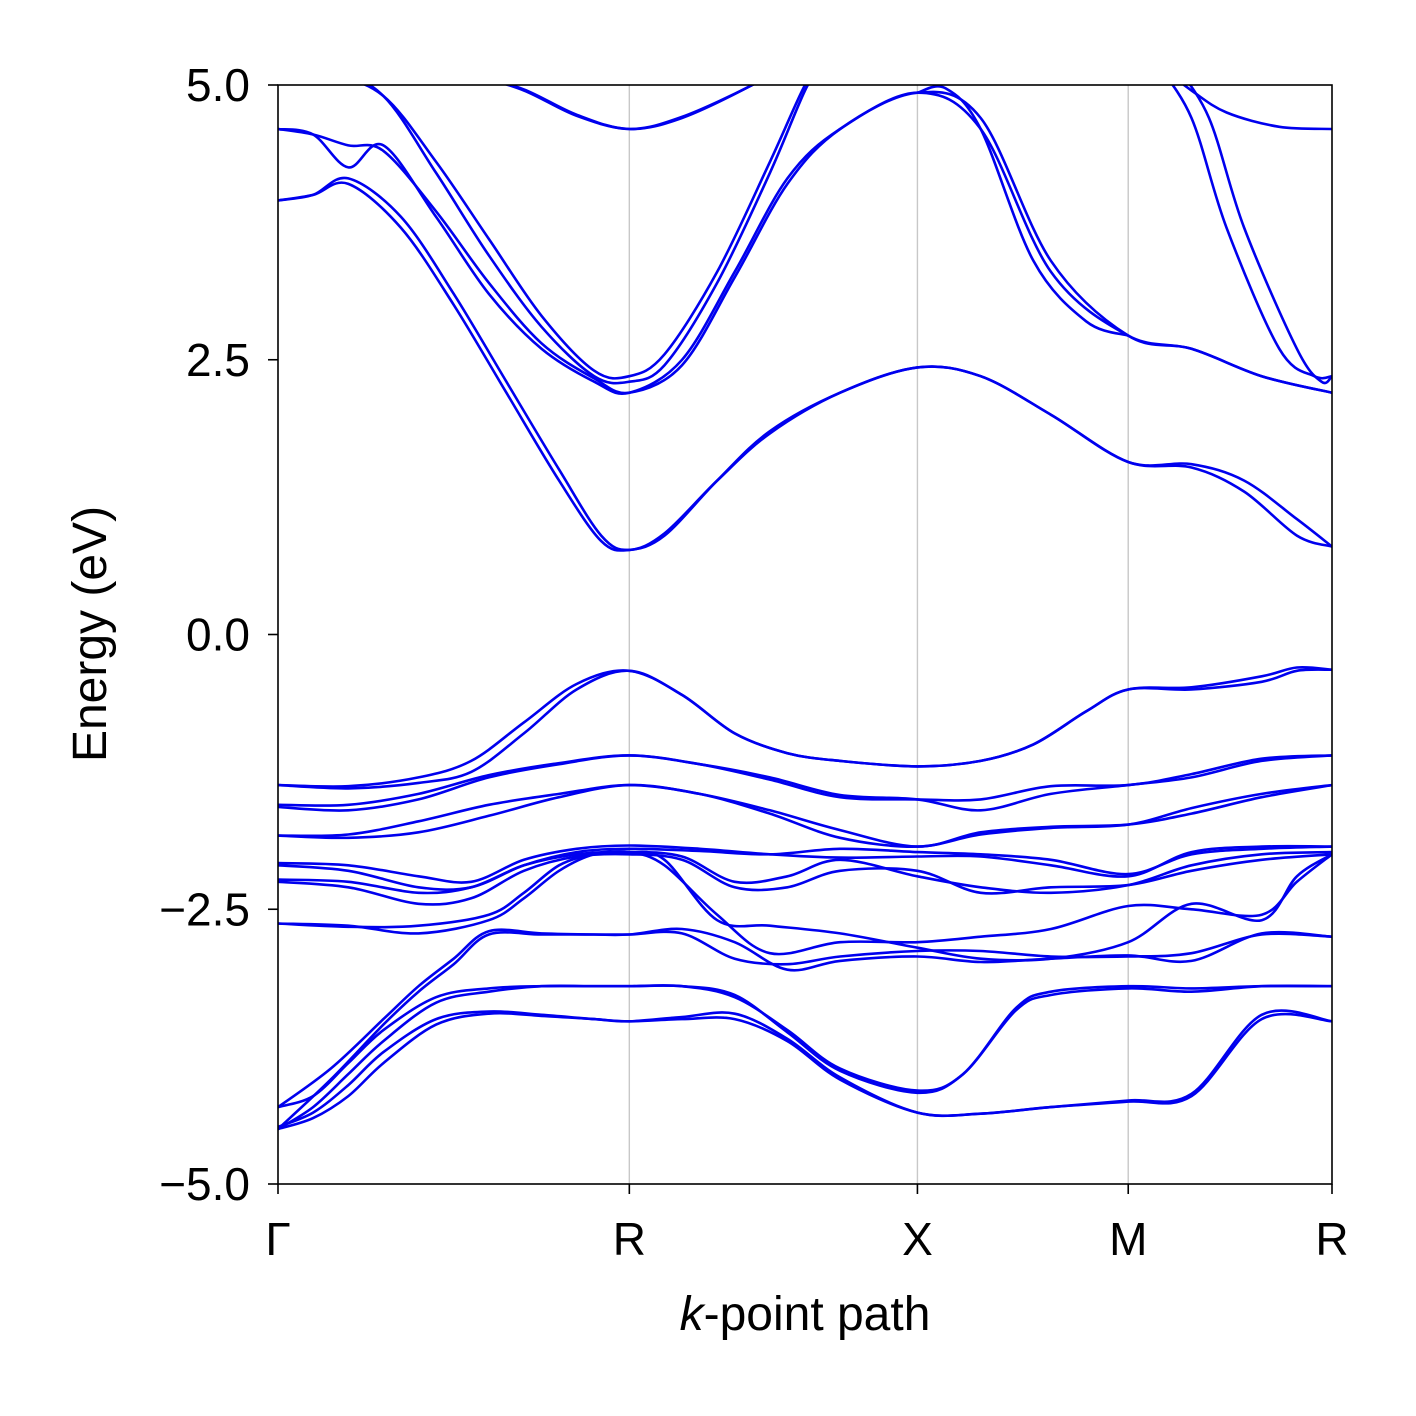  What do you see at coordinates (204, 1184) in the screenshot?
I see `y-tick-label: −5.0` at bounding box center [204, 1184].